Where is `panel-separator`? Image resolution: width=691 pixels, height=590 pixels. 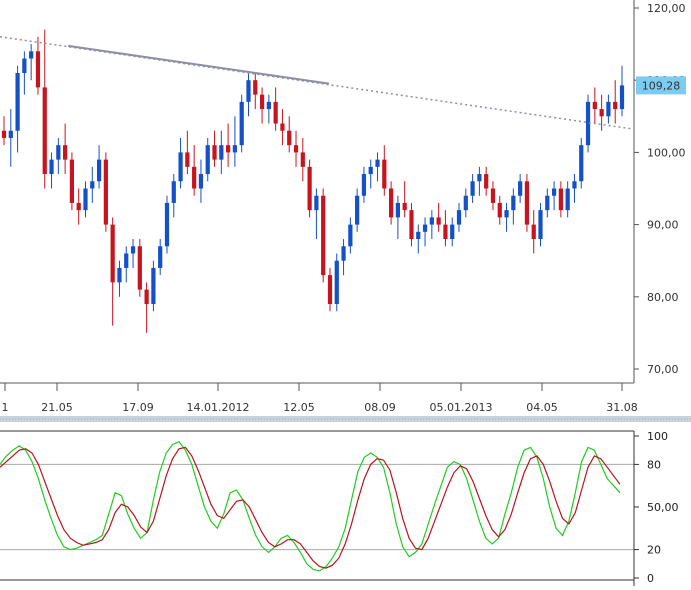 panel-separator is located at coordinates (345, 419).